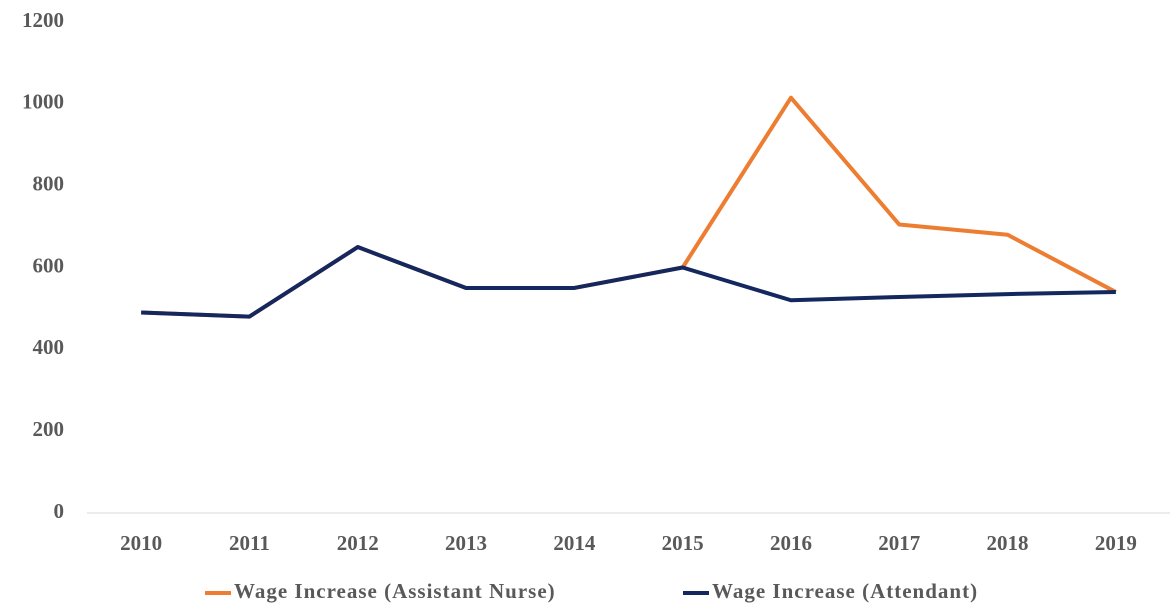 Image resolution: width=1170 pixels, height=613 pixels. I want to click on x-tick-label: 2017, so click(899, 543).